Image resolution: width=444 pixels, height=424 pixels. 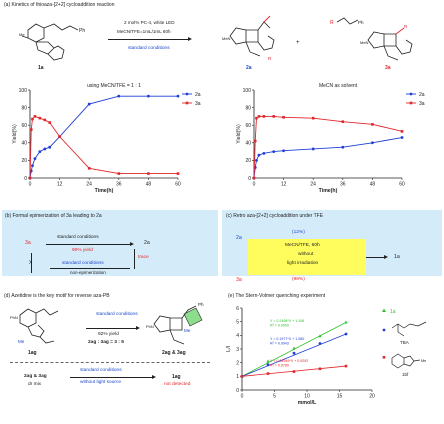 What do you see at coordinates (405, 374) in the screenshot?
I see `structure-label-1bf: 1bf` at bounding box center [405, 374].